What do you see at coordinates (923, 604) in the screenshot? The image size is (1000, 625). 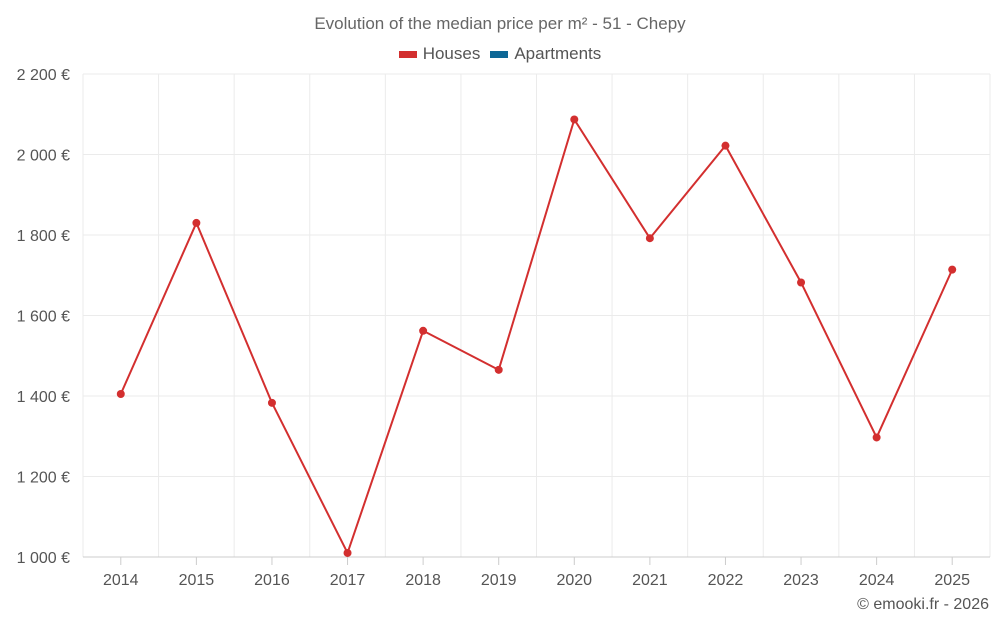 I see `credit-text: © emooki.fr - 2026` at bounding box center [923, 604].